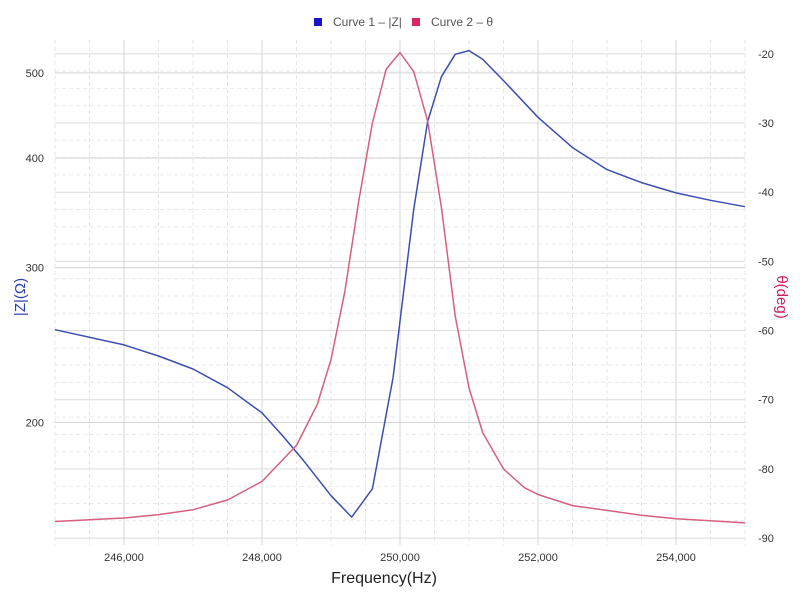 The image size is (800, 600). I want to click on legend: Curve 1 – |Z| Curve 2 – θ, so click(403, 22).